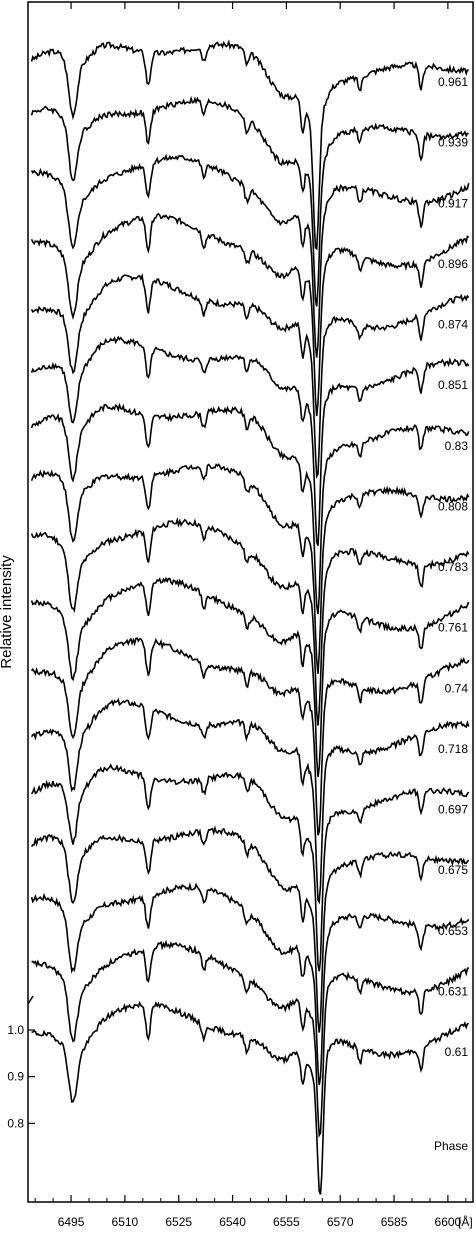  I want to click on x-tick-label: 6495, so click(71, 1222).